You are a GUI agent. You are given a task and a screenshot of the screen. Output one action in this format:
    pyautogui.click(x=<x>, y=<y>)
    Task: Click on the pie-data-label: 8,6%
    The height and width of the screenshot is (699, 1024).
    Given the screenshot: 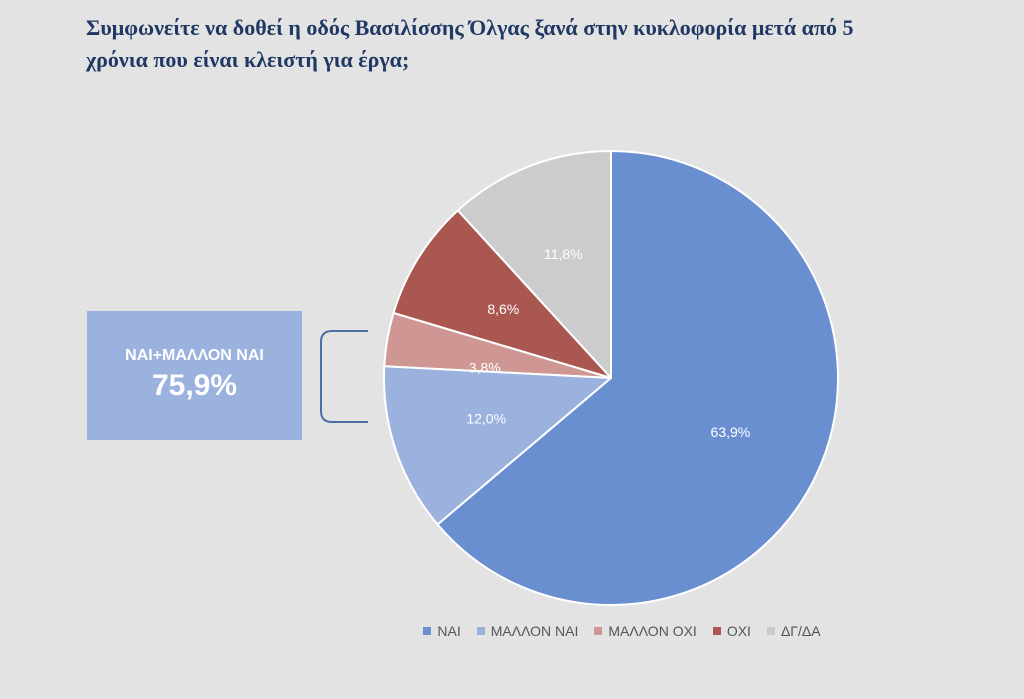 What is the action you would take?
    pyautogui.click(x=503, y=309)
    